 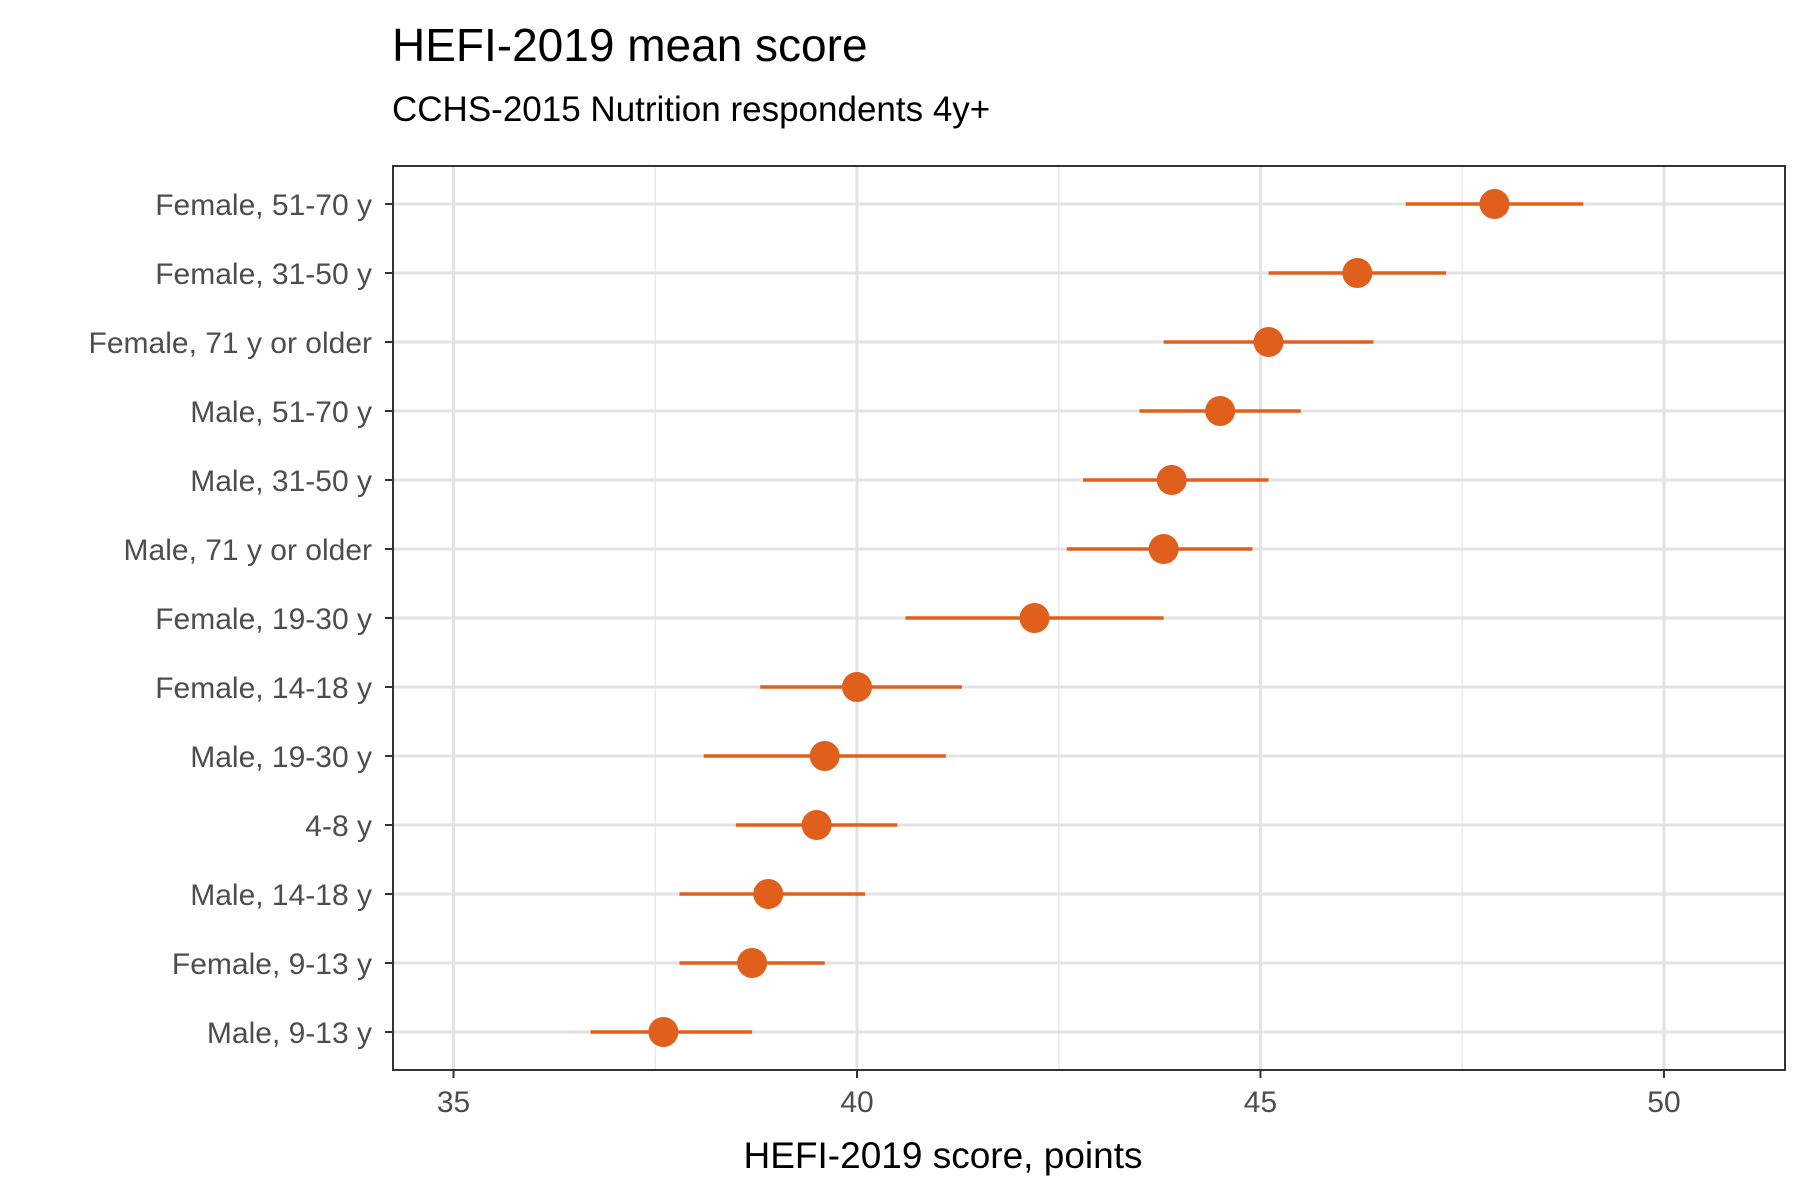 What do you see at coordinates (281, 412) in the screenshot?
I see `y-tick-label: Male, 51-70 y` at bounding box center [281, 412].